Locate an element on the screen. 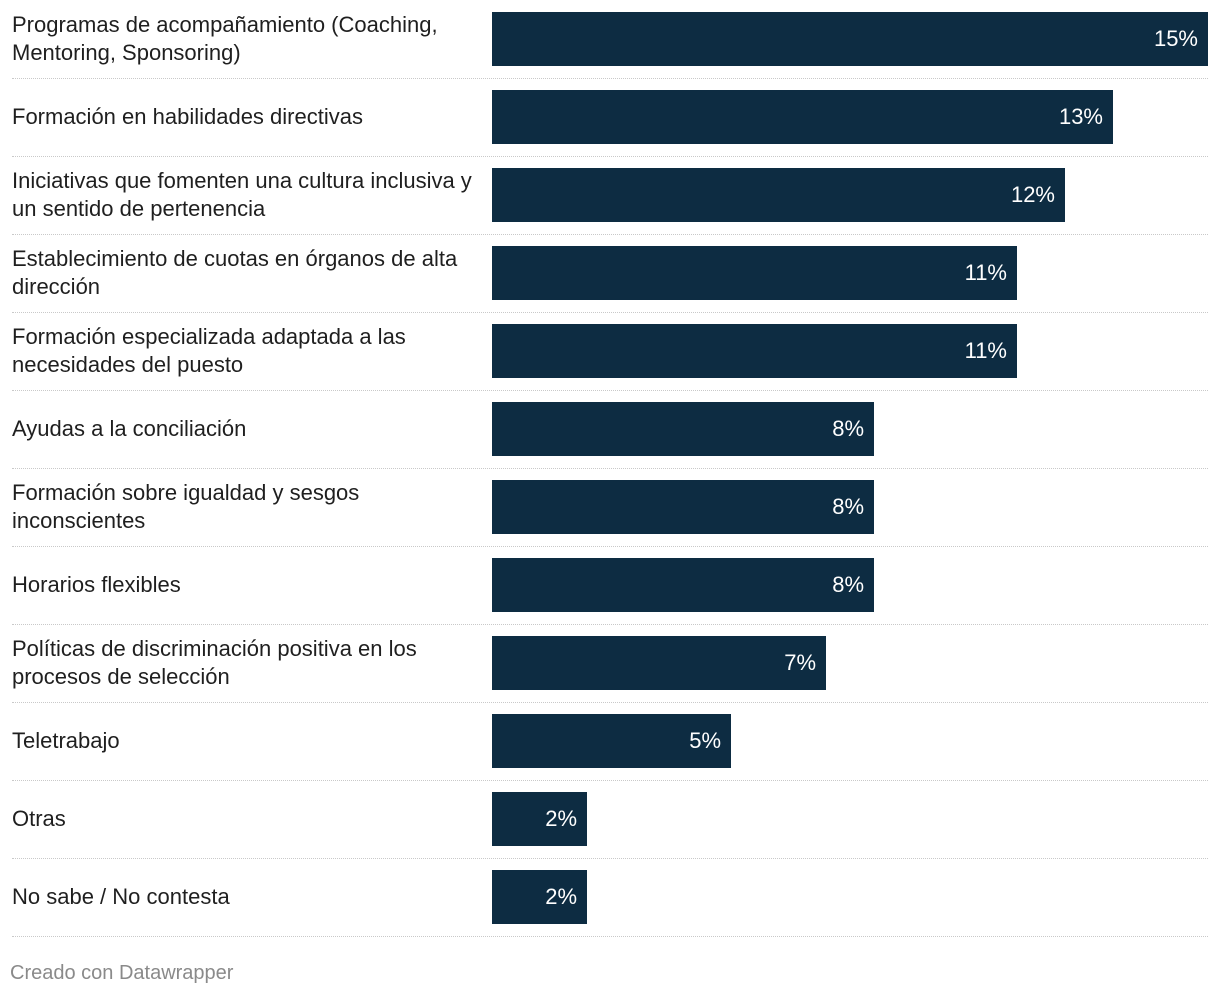 This screenshot has width=1220, height=998. category-label: No sabe / No contesta is located at coordinates (121, 896).